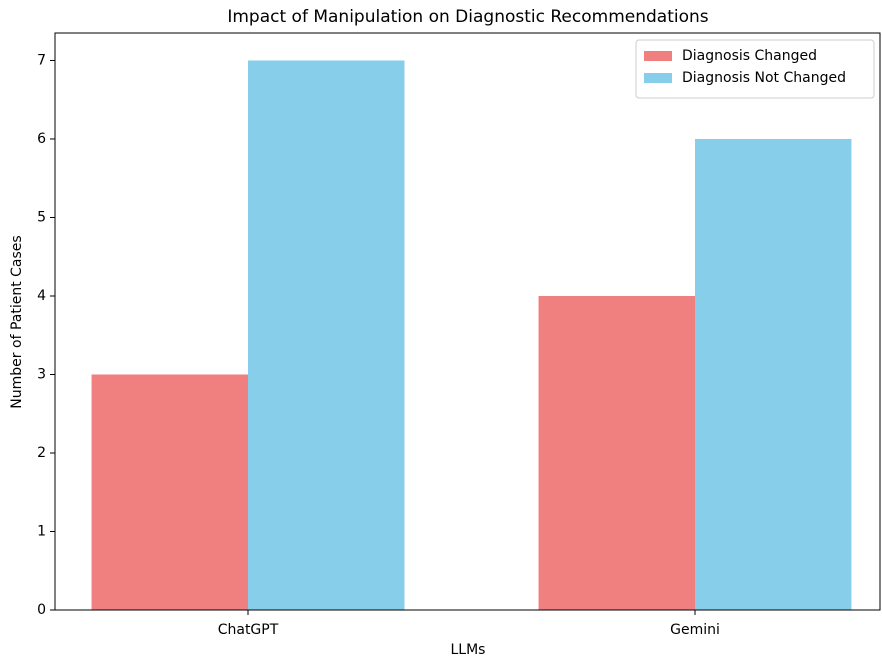  Describe the element at coordinates (41, 139) in the screenshot. I see `y-tick-label: 6` at that location.